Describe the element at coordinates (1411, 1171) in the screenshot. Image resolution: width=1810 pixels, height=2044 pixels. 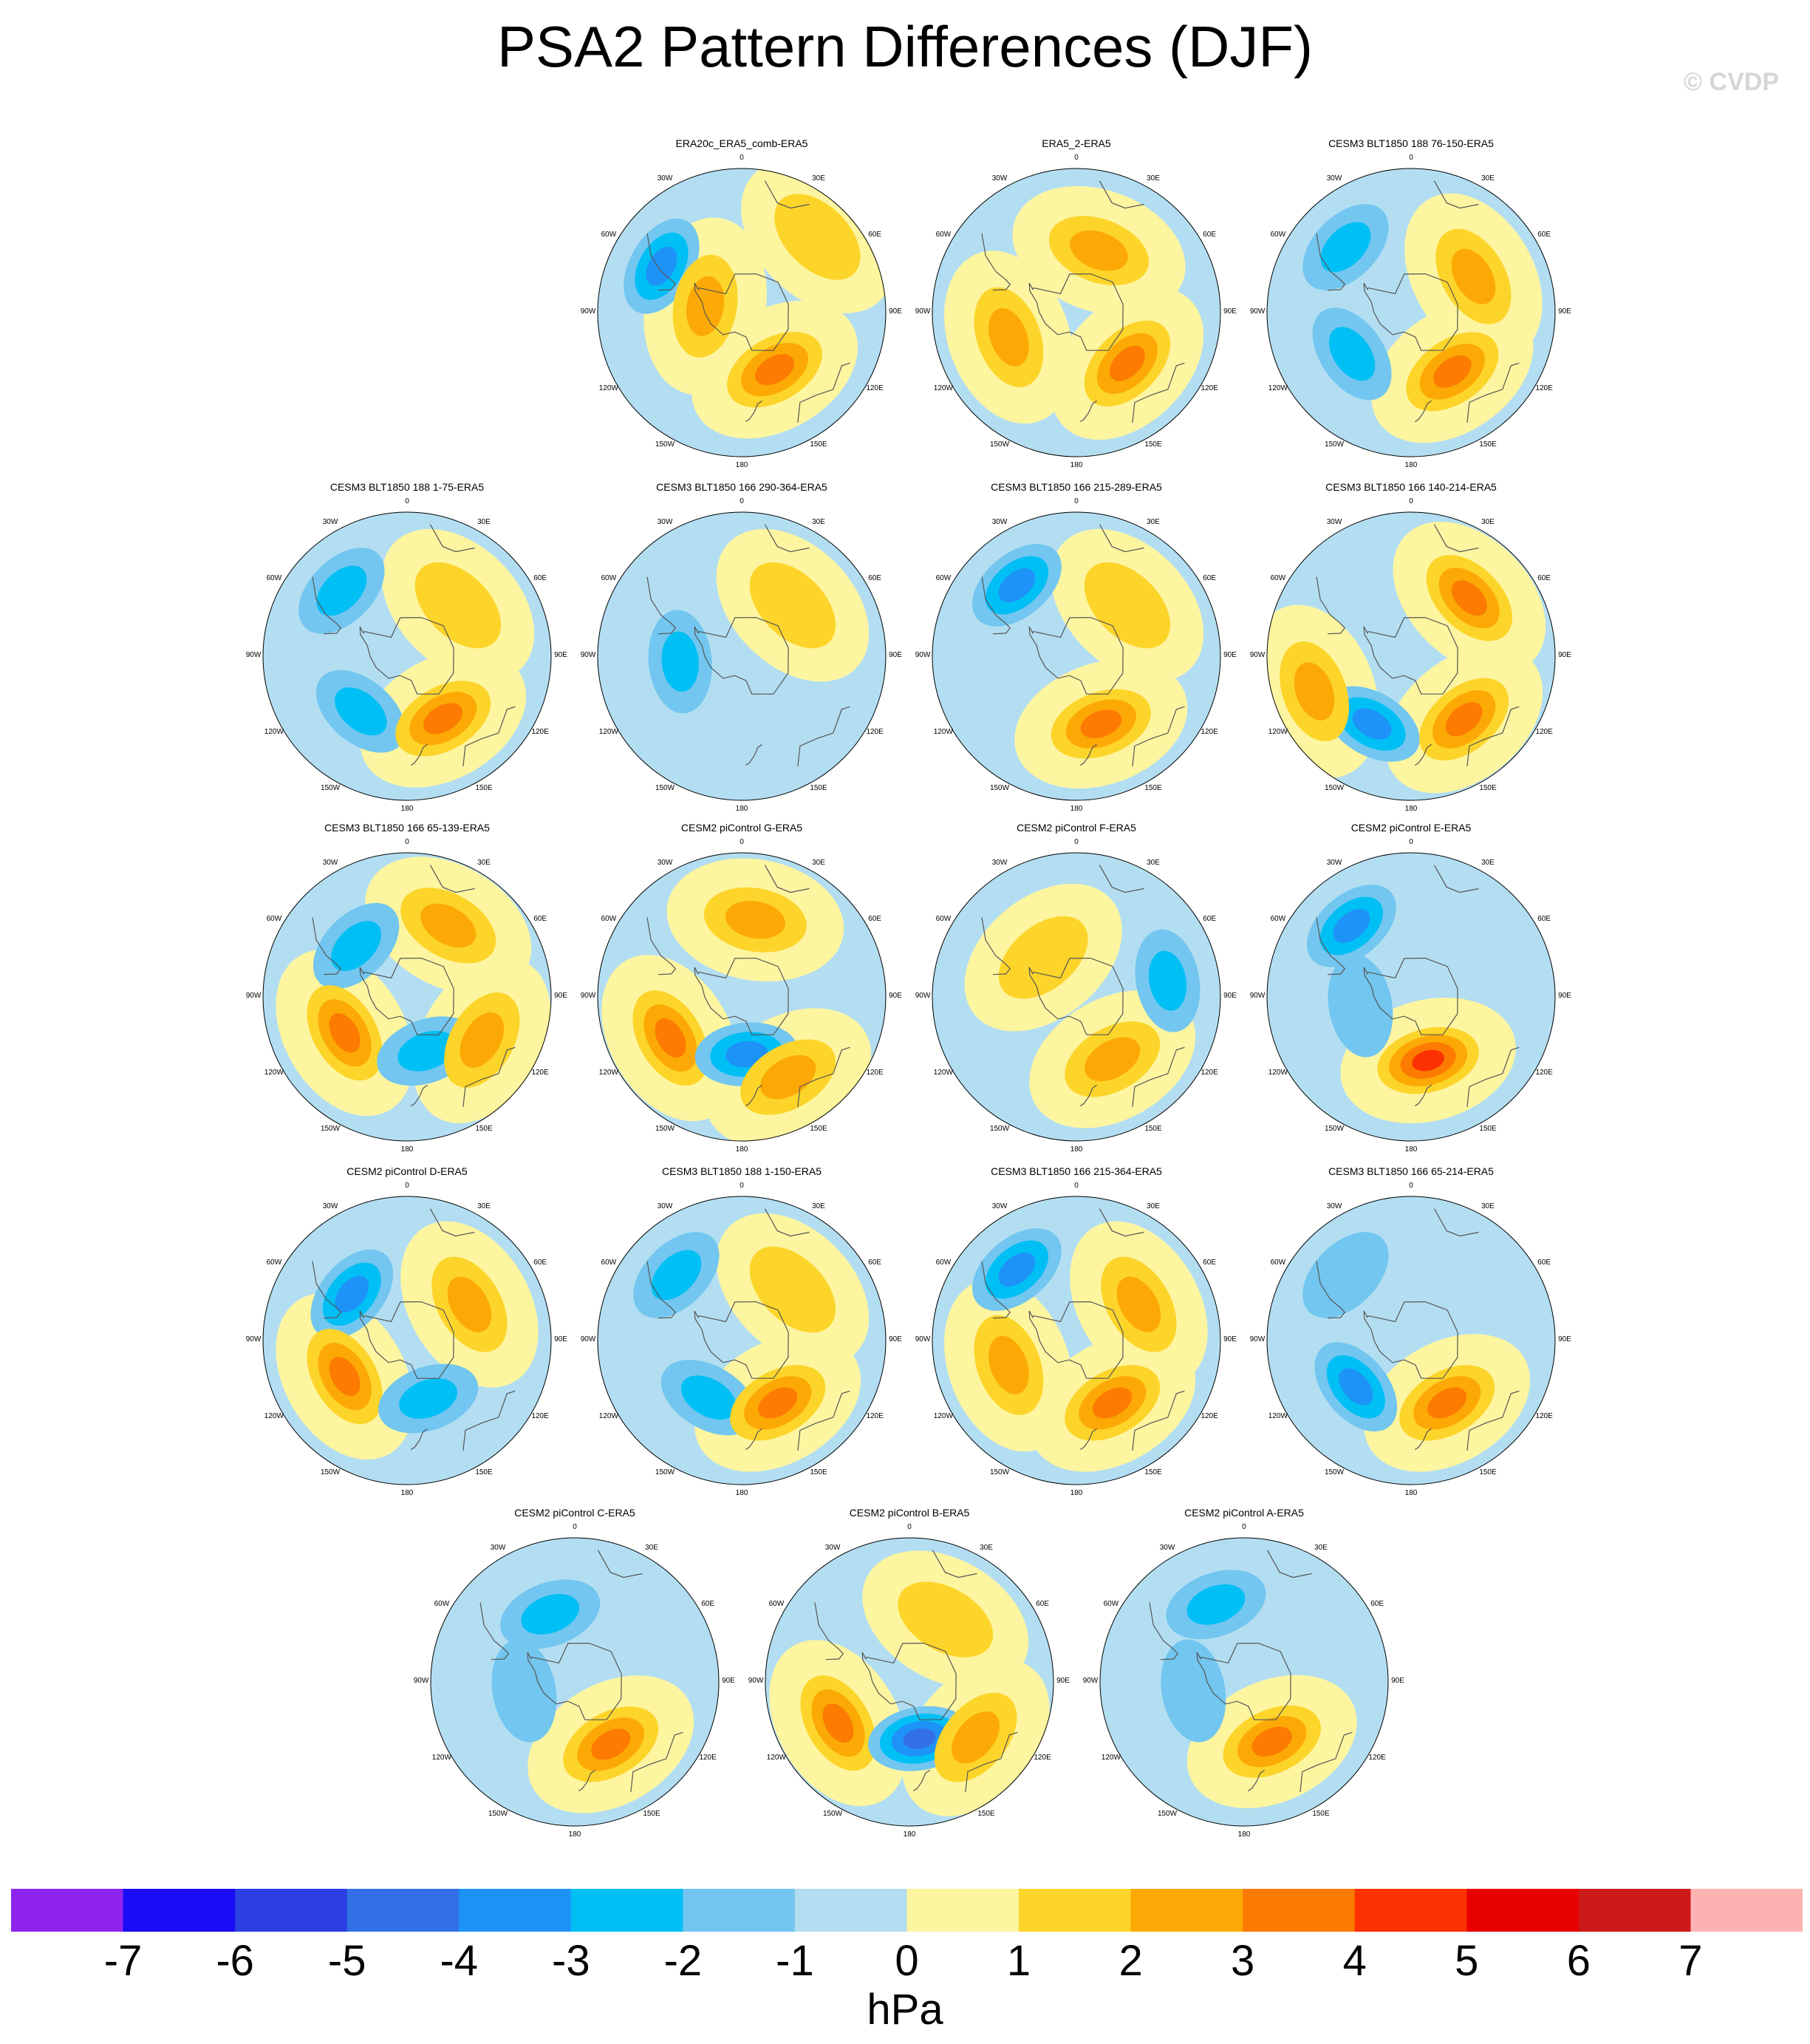
I see `panel-title: CESM3 BLT1850 166 65-214-ERA5` at that location.